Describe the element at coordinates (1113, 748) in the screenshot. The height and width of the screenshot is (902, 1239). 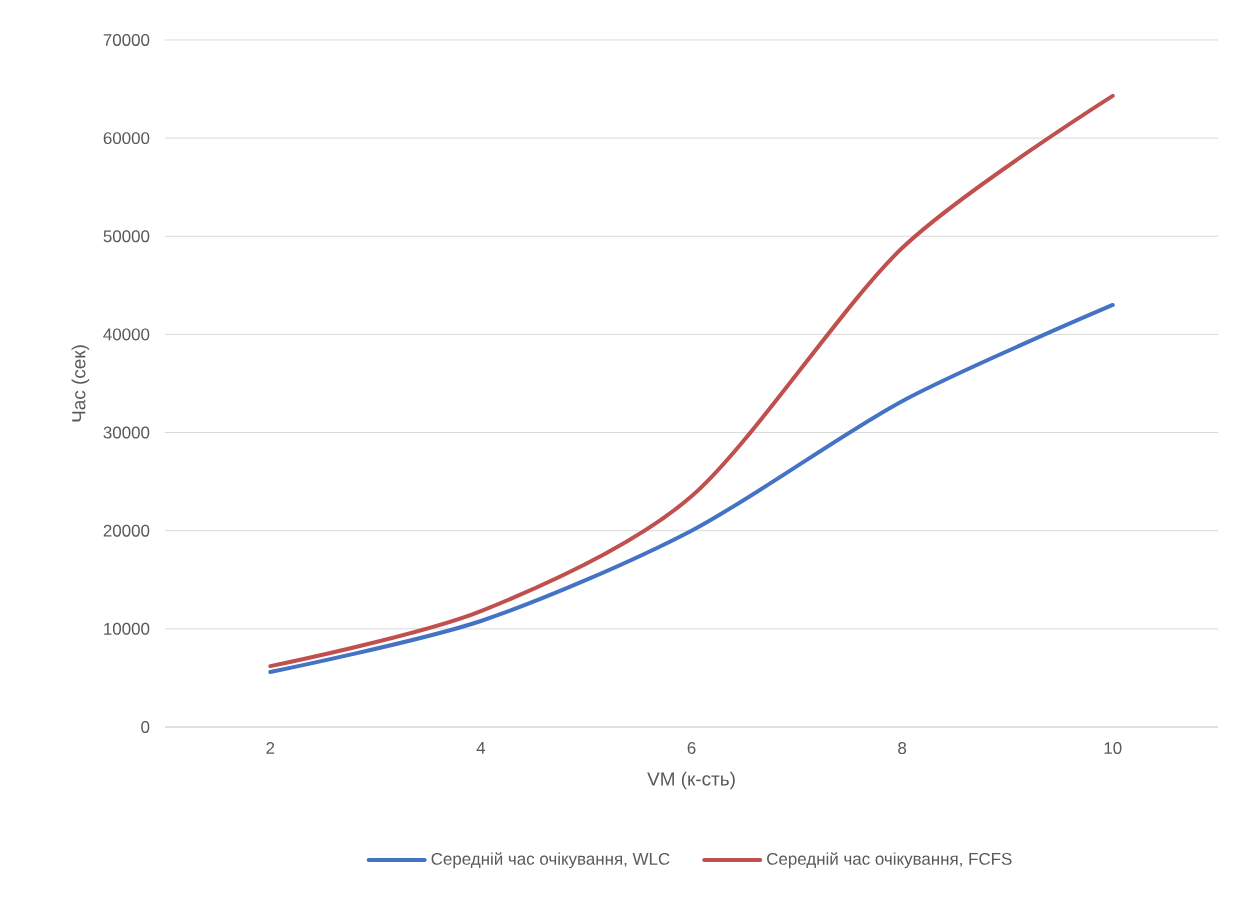
I see `x-tick-label: 10` at that location.